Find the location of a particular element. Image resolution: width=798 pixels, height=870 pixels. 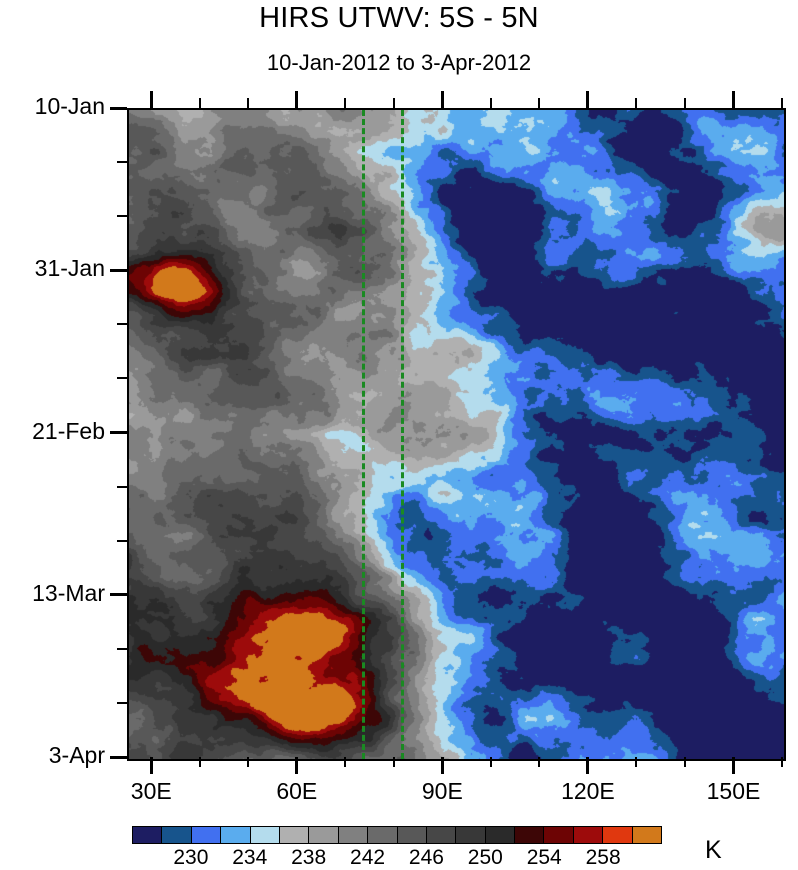

x-axis-tick-label: 150E is located at coordinates (733, 791).